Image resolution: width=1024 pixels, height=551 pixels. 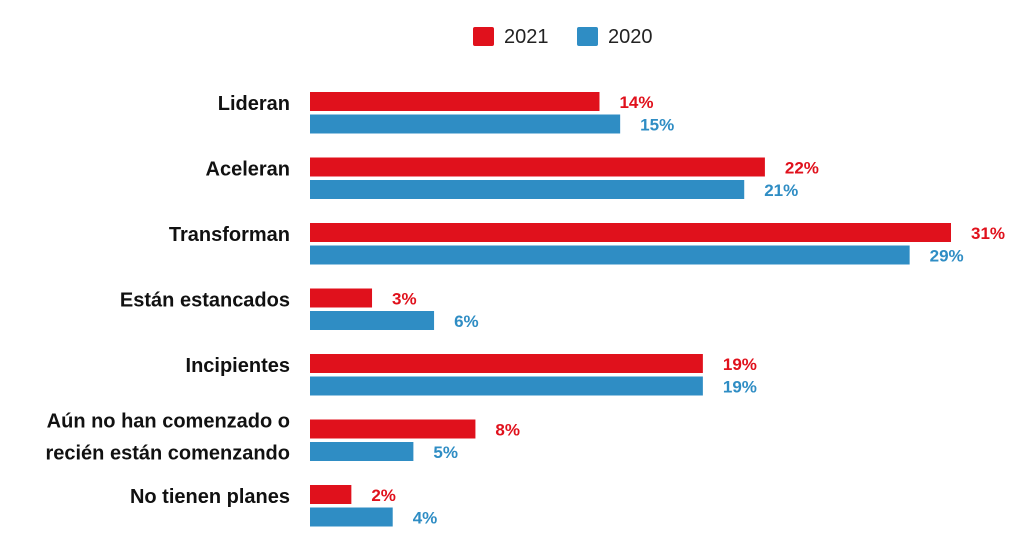 I want to click on legend-swatch-2020, so click(x=587, y=36).